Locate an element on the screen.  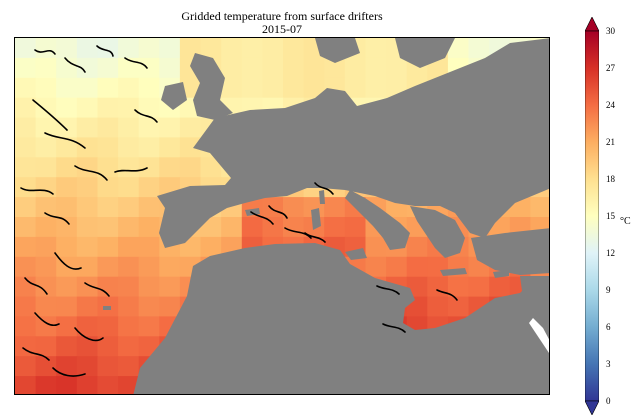
colorbar-gradient is located at coordinates (592, 216).